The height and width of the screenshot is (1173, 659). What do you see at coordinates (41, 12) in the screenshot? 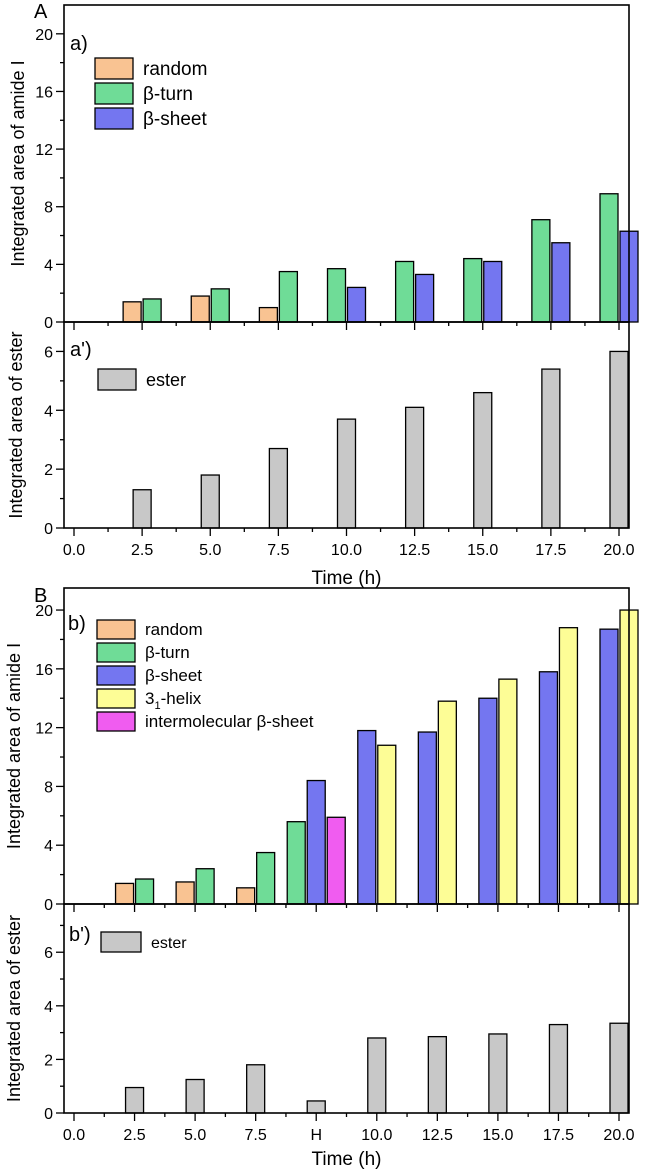
I see `panel-letter: A` at bounding box center [41, 12].